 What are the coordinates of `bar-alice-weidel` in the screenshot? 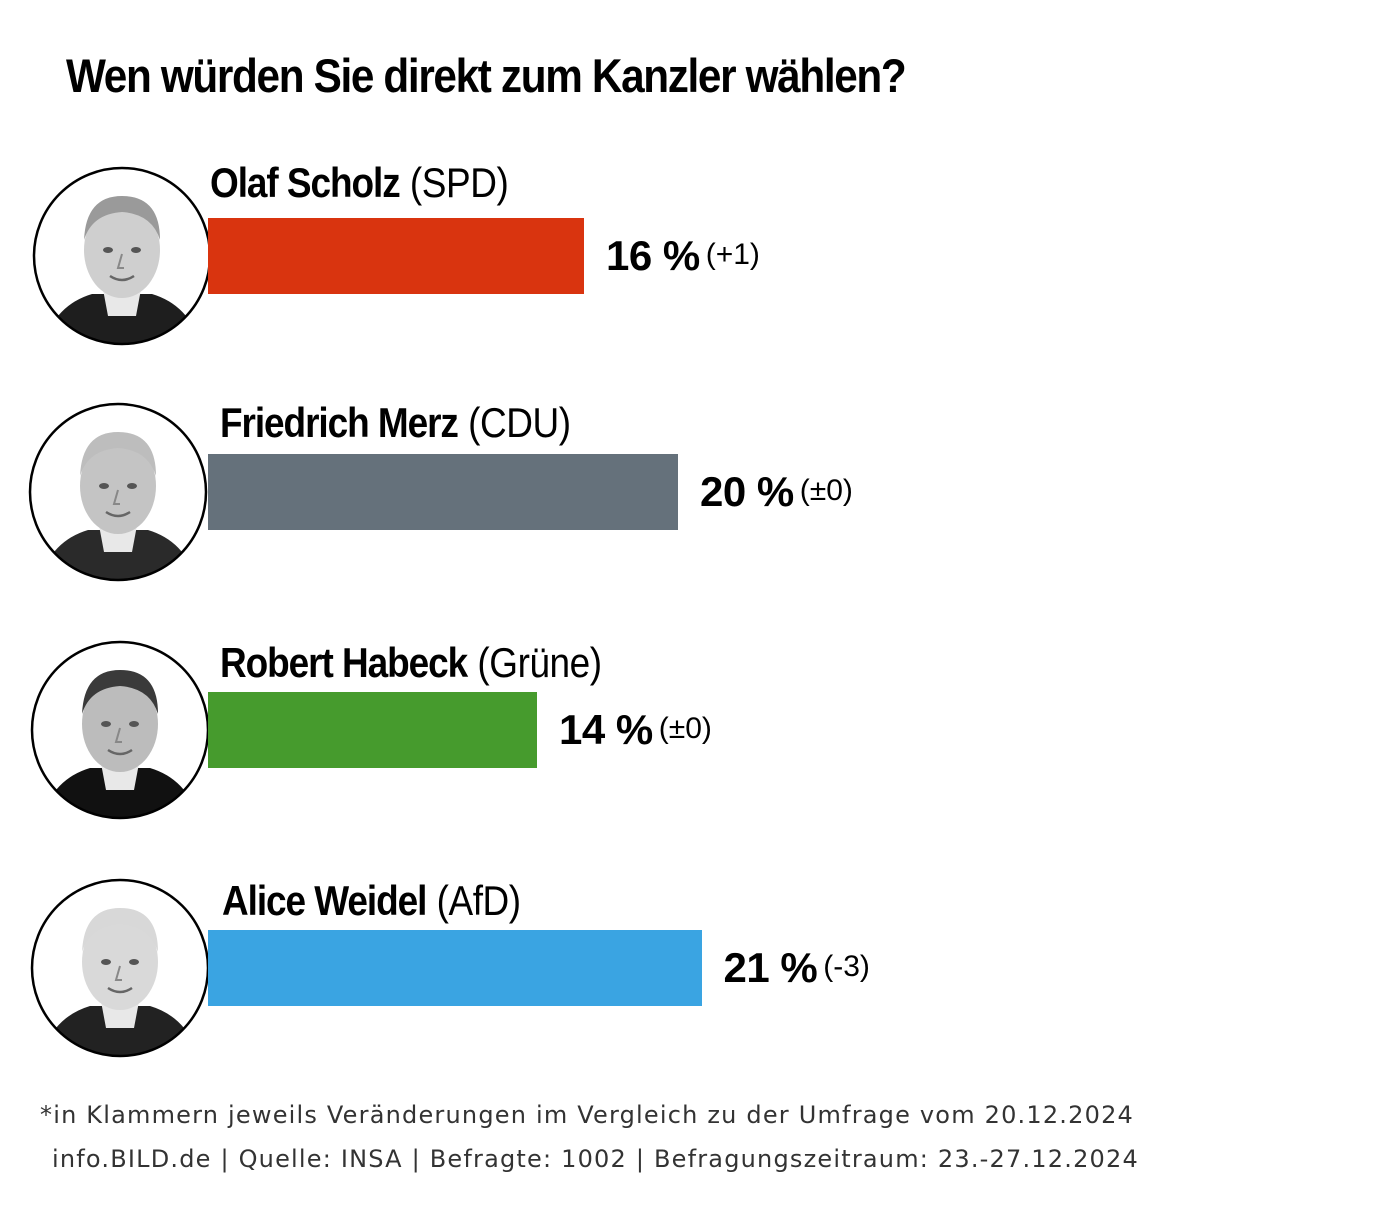 It's located at (455, 968).